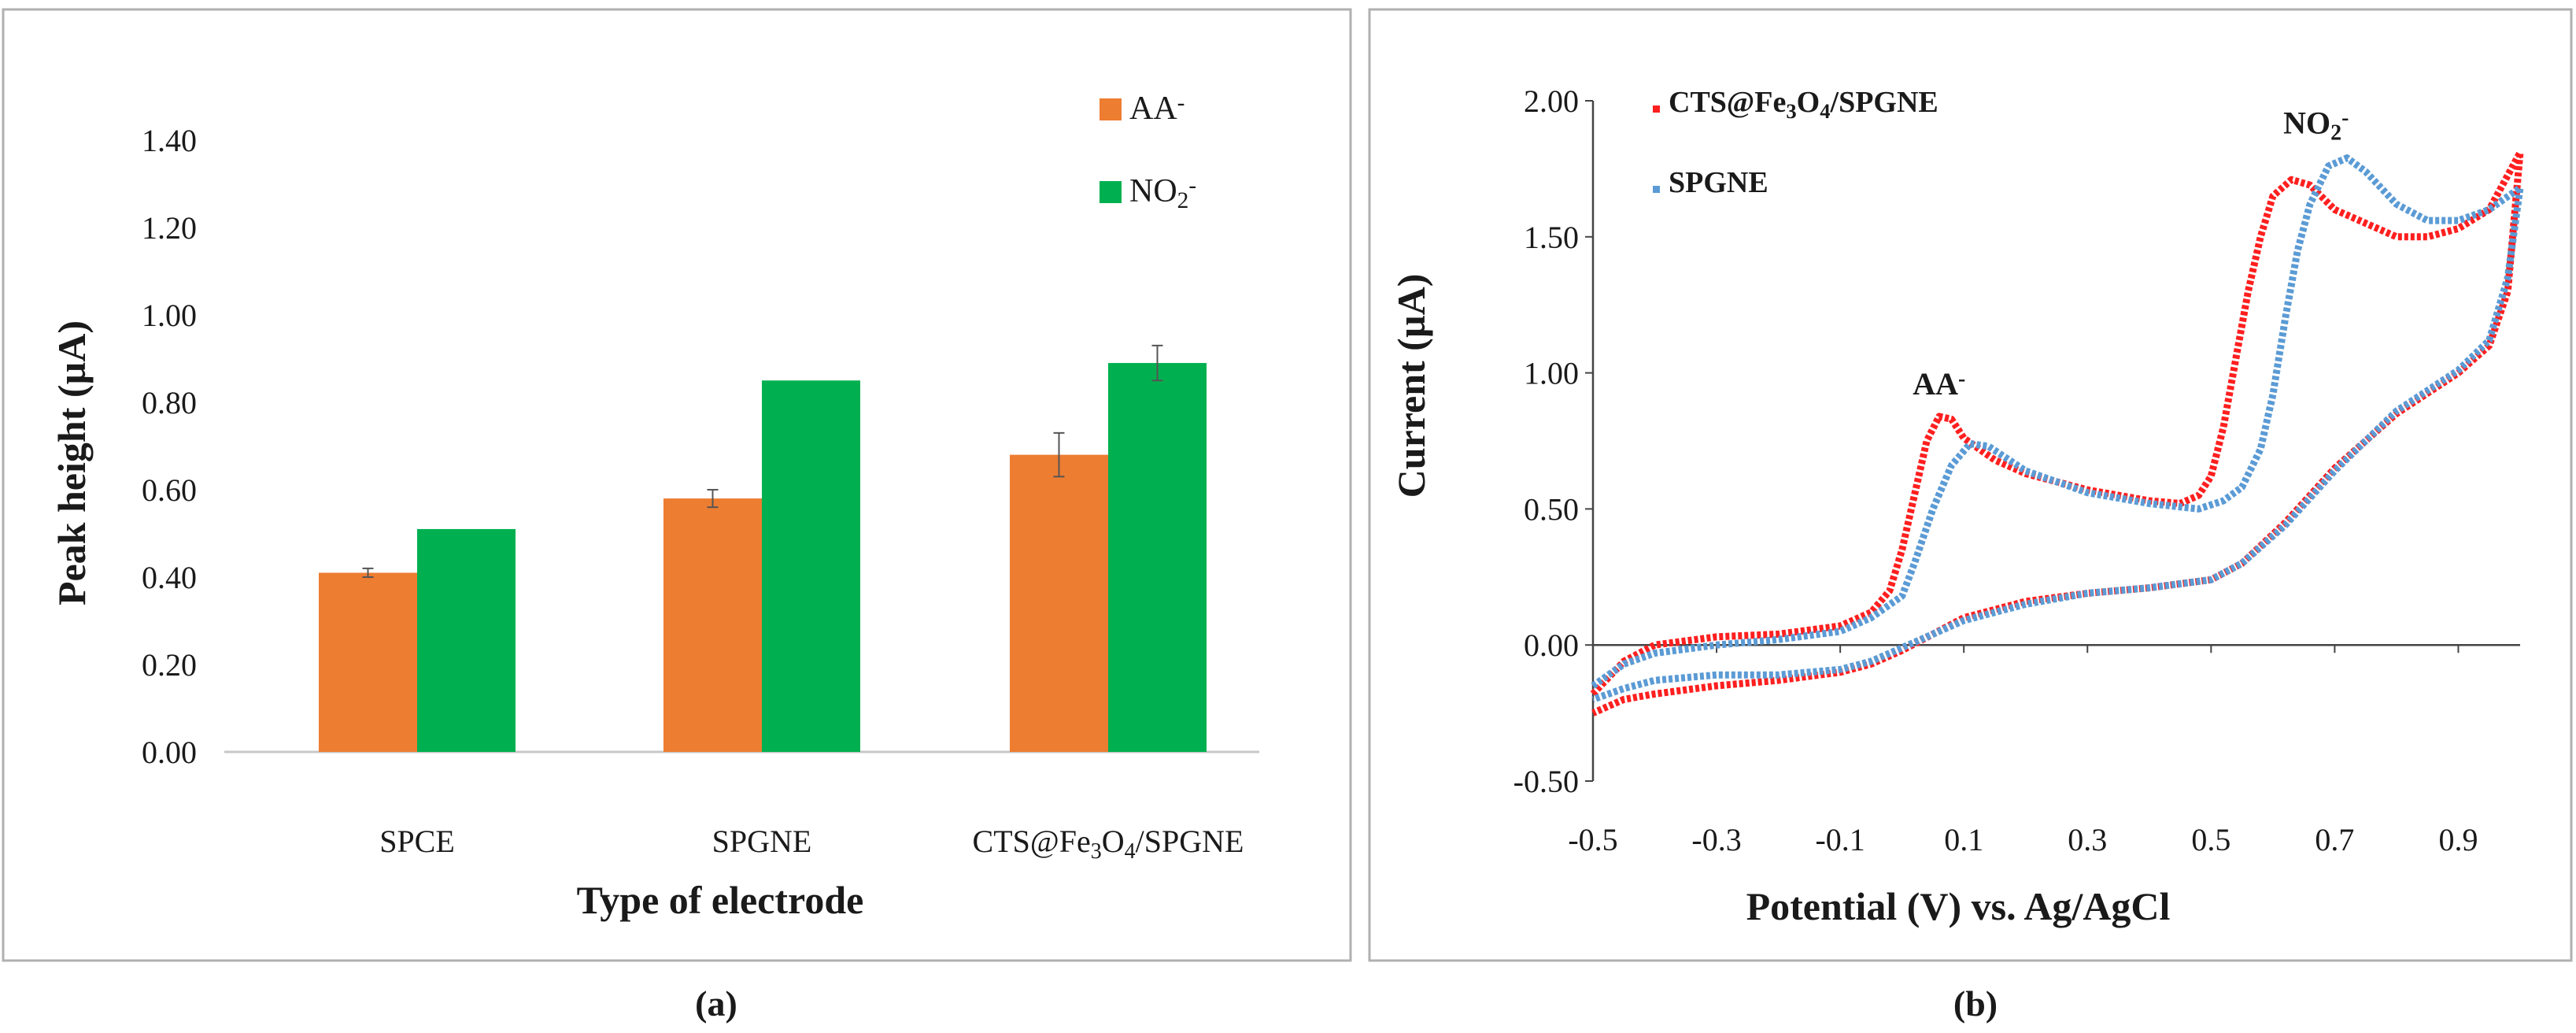 The image size is (2576, 1033). Describe the element at coordinates (762, 842) in the screenshot. I see `panel-a-xtick-label: SPGNE` at that location.